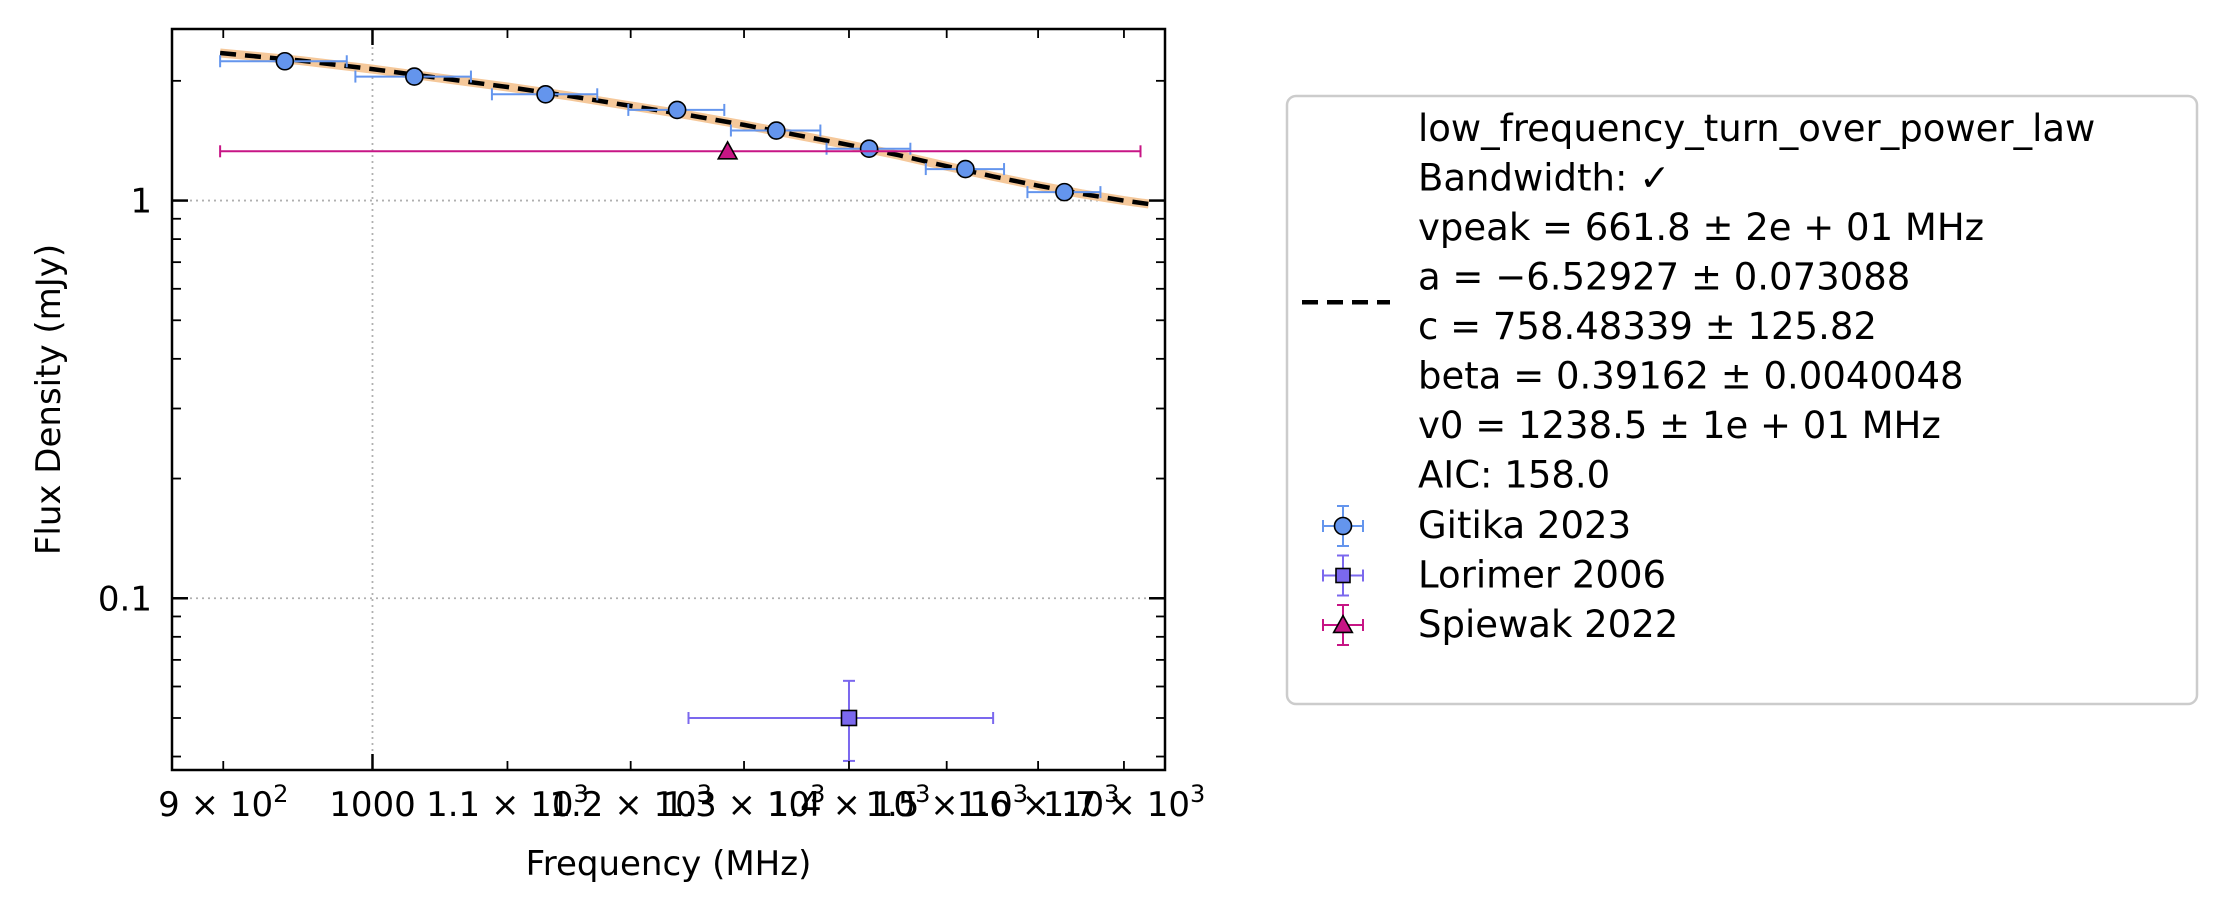 Image resolution: width=2223 pixels, height=914 pixels. I want to click on legend-entry: Spiewak 2022, so click(1500, 624).